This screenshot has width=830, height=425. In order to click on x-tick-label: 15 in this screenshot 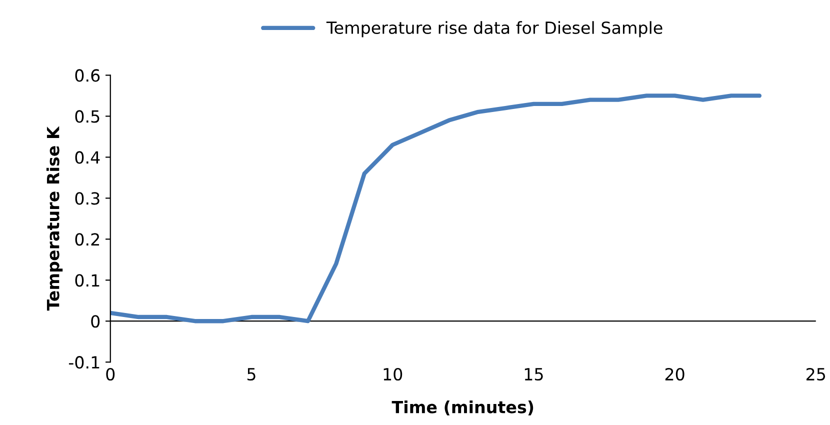, I will do `click(533, 374)`.